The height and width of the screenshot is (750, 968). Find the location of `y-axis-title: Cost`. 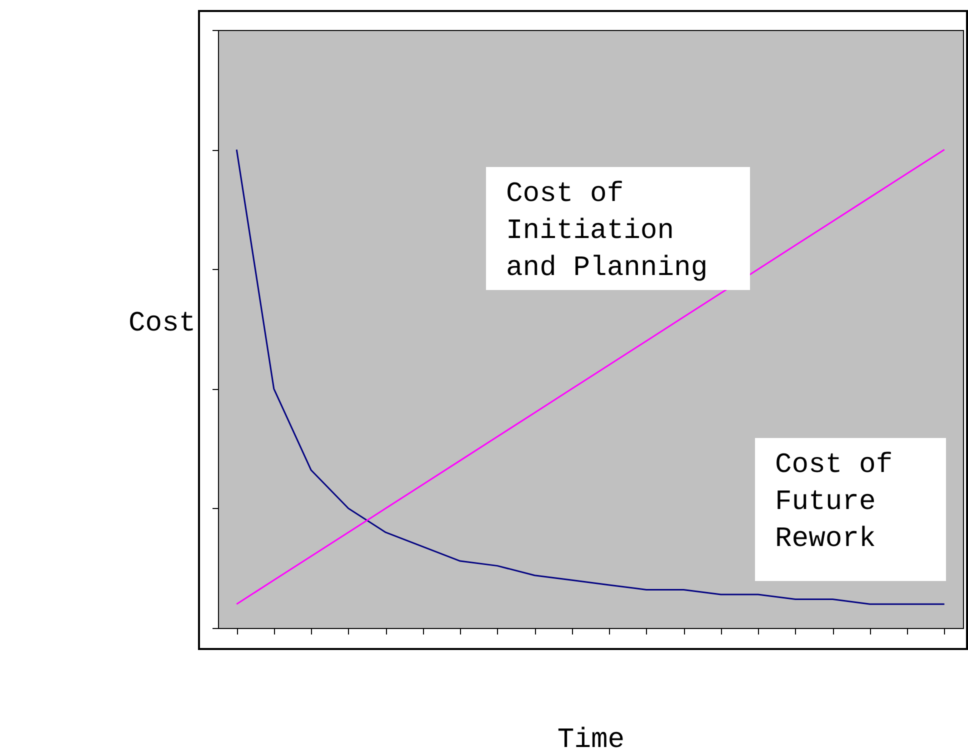

y-axis-title: Cost is located at coordinates (162, 324).